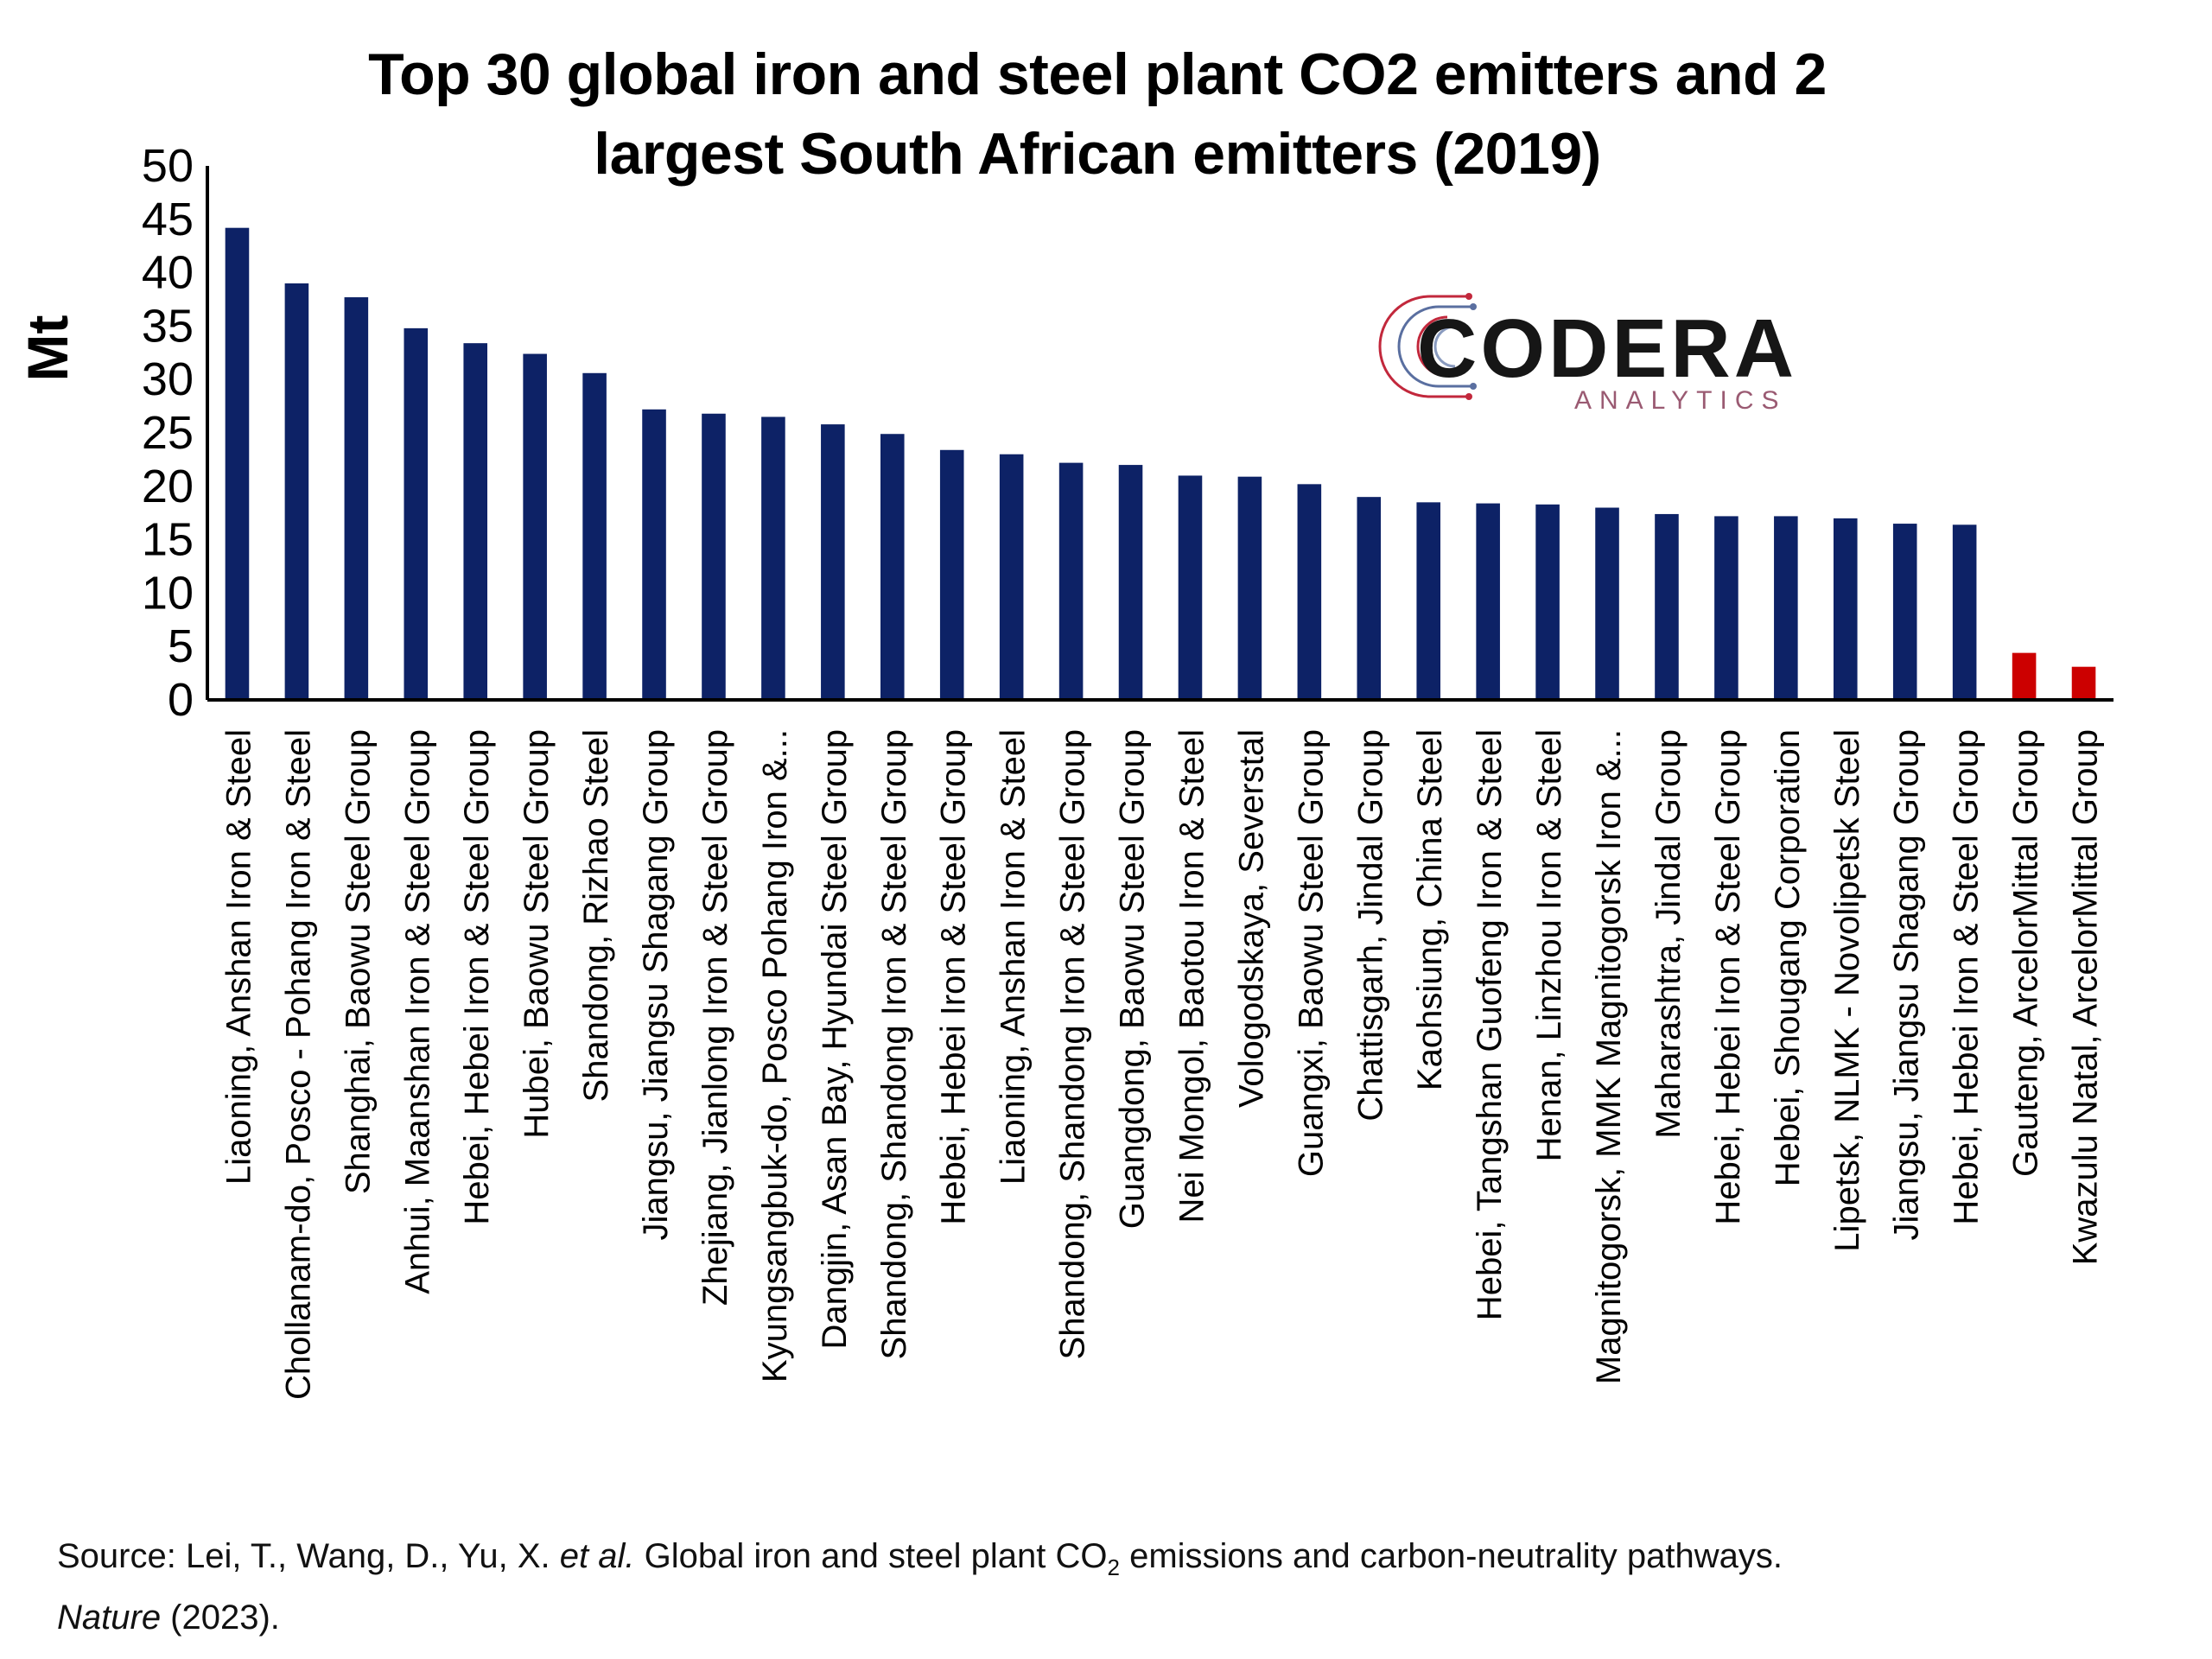  What do you see at coordinates (168, 379) in the screenshot?
I see `y-tick-label: 30` at bounding box center [168, 379].